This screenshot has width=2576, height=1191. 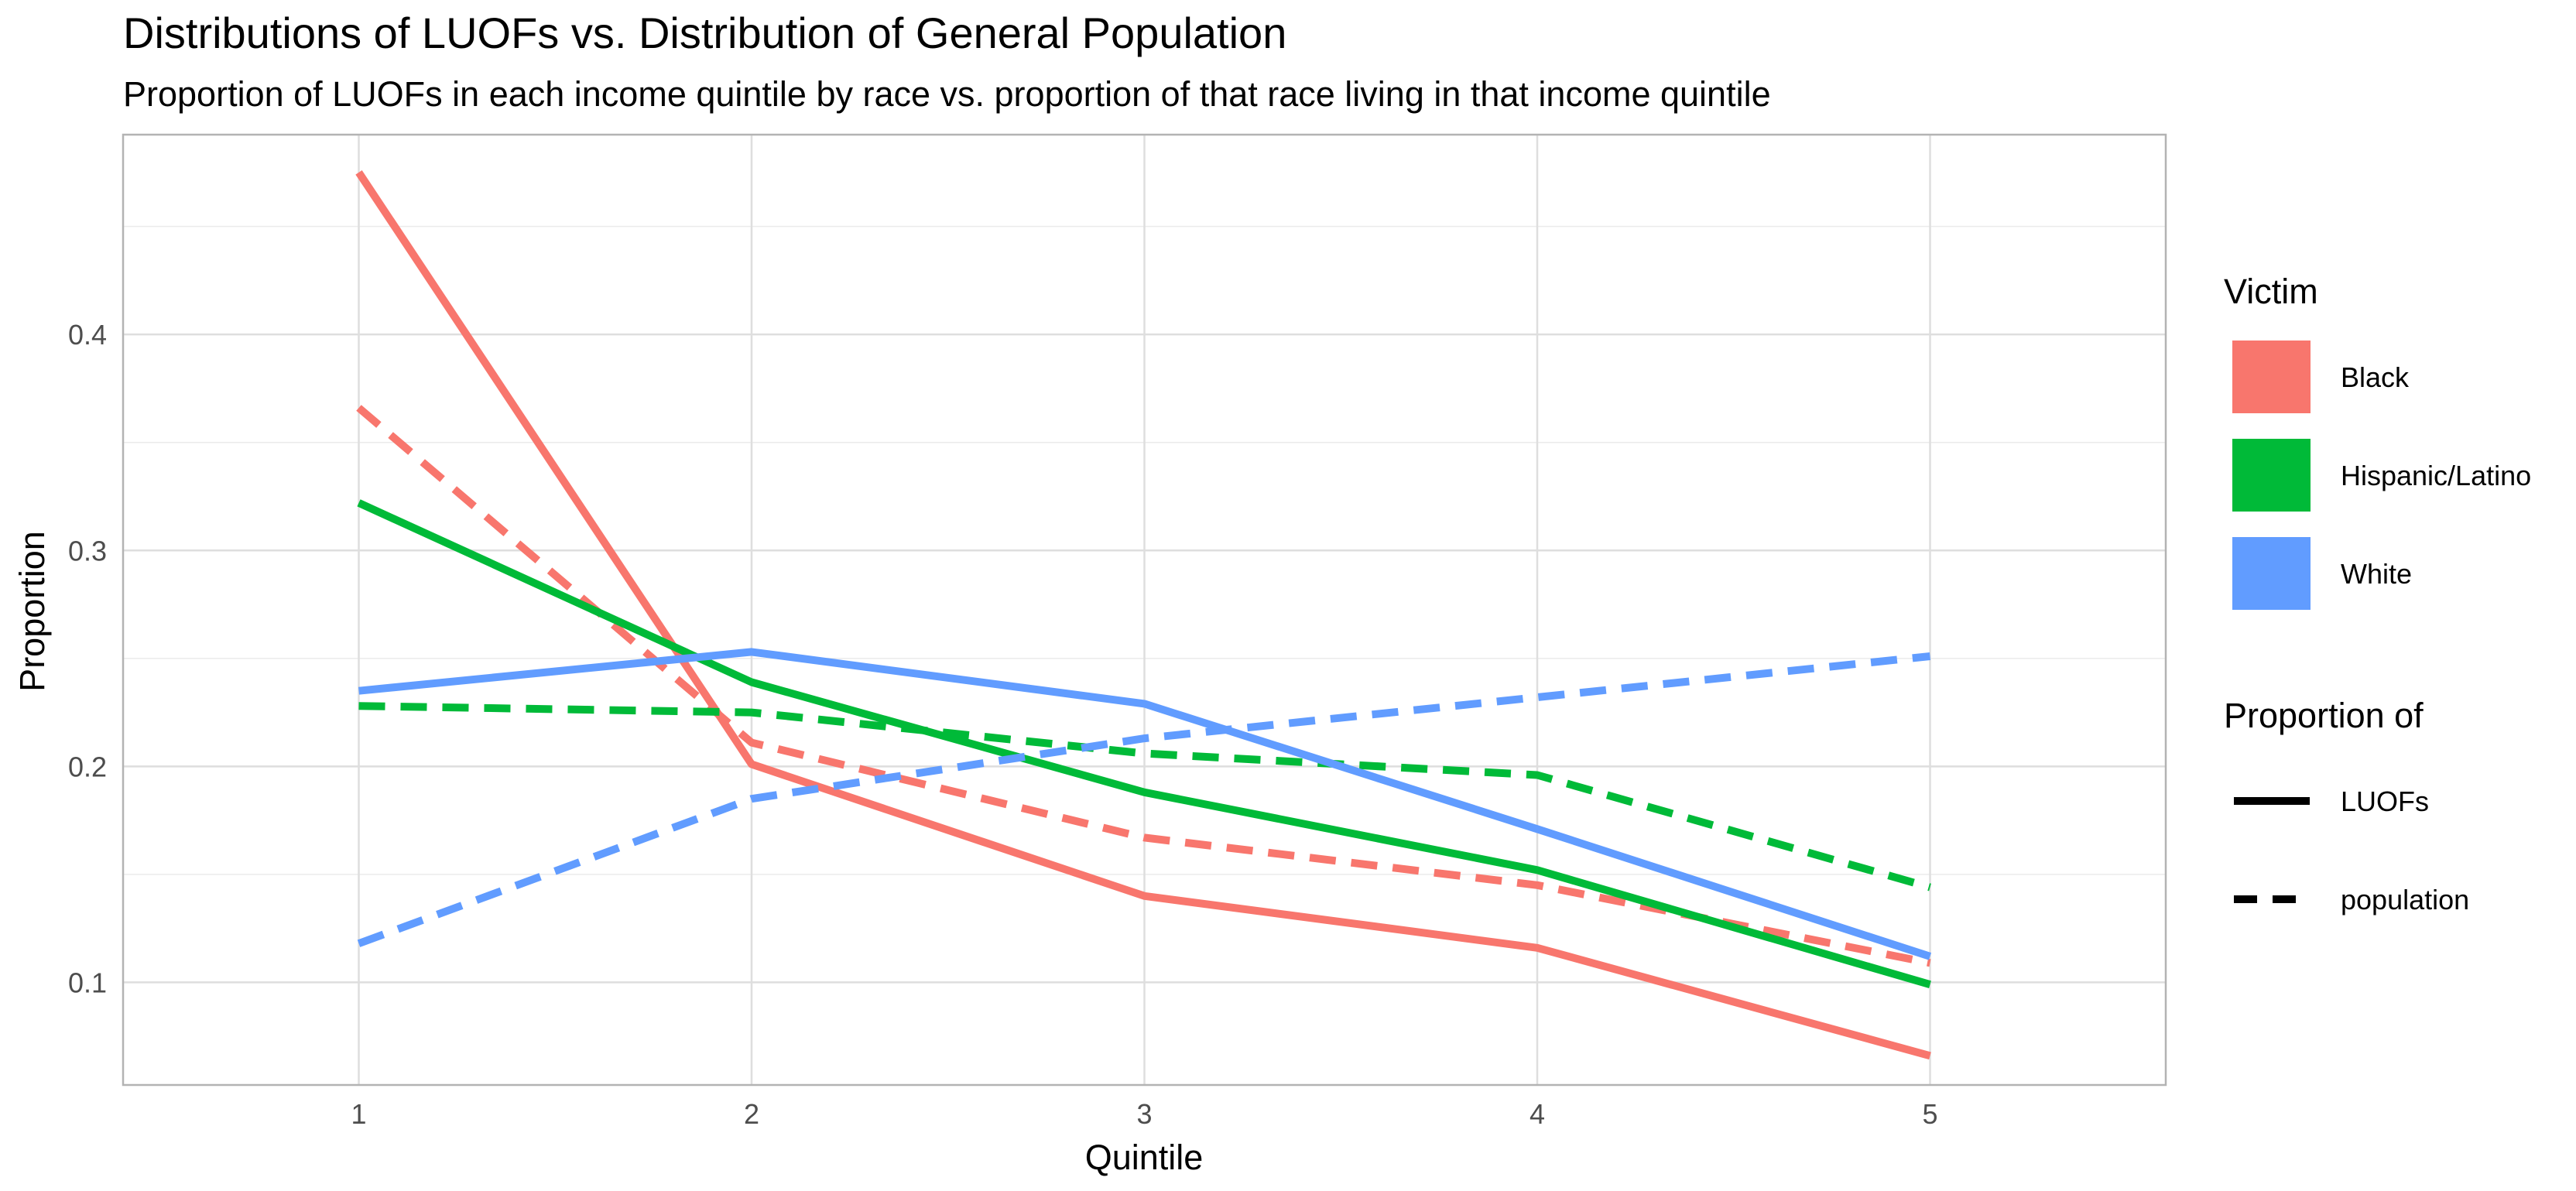 I want to click on legend-label: Hispanic/Latino, so click(x=2436, y=476).